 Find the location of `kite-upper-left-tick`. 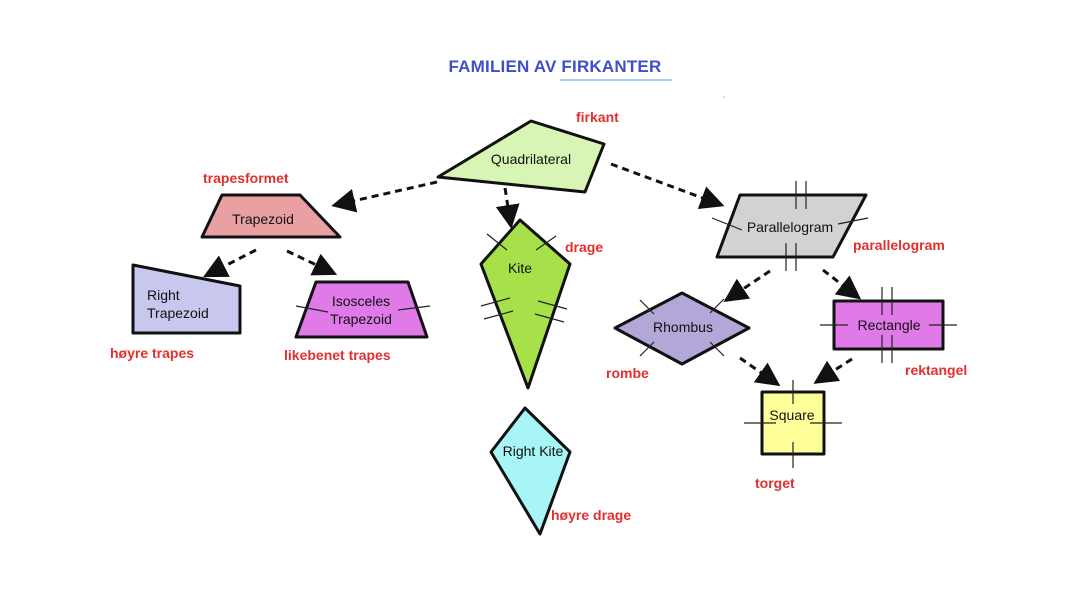

kite-upper-left-tick is located at coordinates (497, 242).